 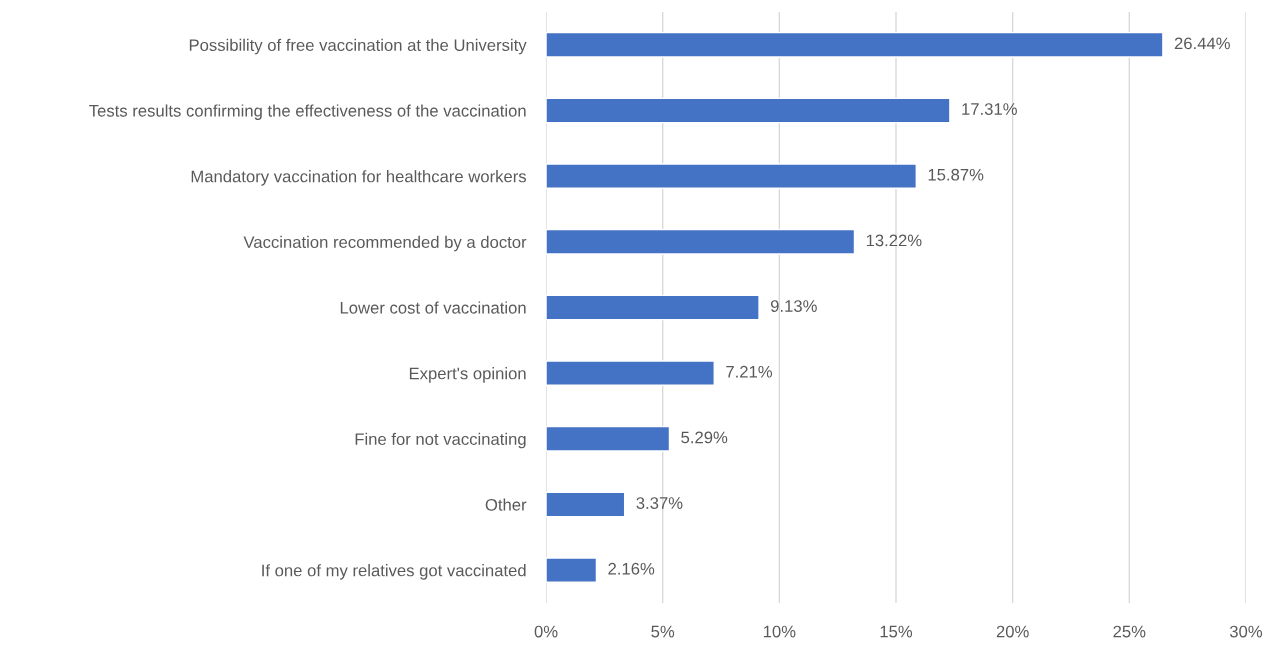 I want to click on y-tick-label: Lower cost of vaccination, so click(x=433, y=307).